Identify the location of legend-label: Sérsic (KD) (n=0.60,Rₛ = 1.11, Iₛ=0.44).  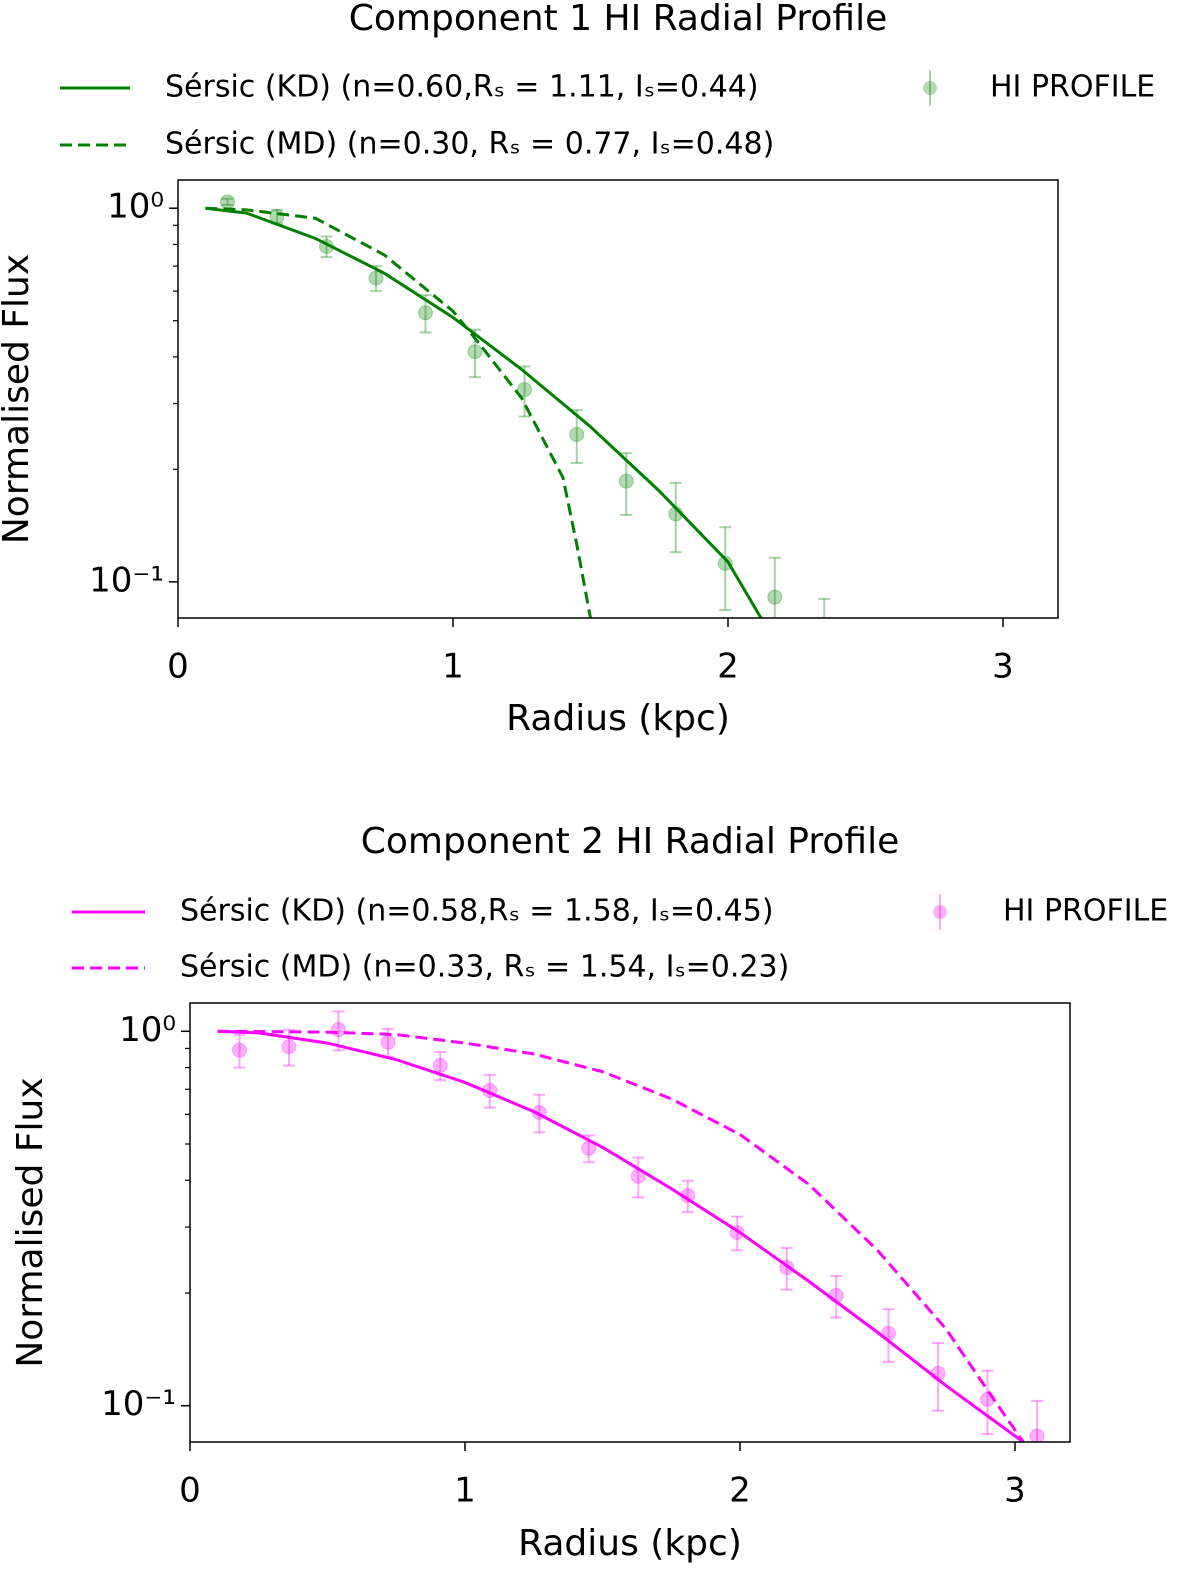
(462, 87).